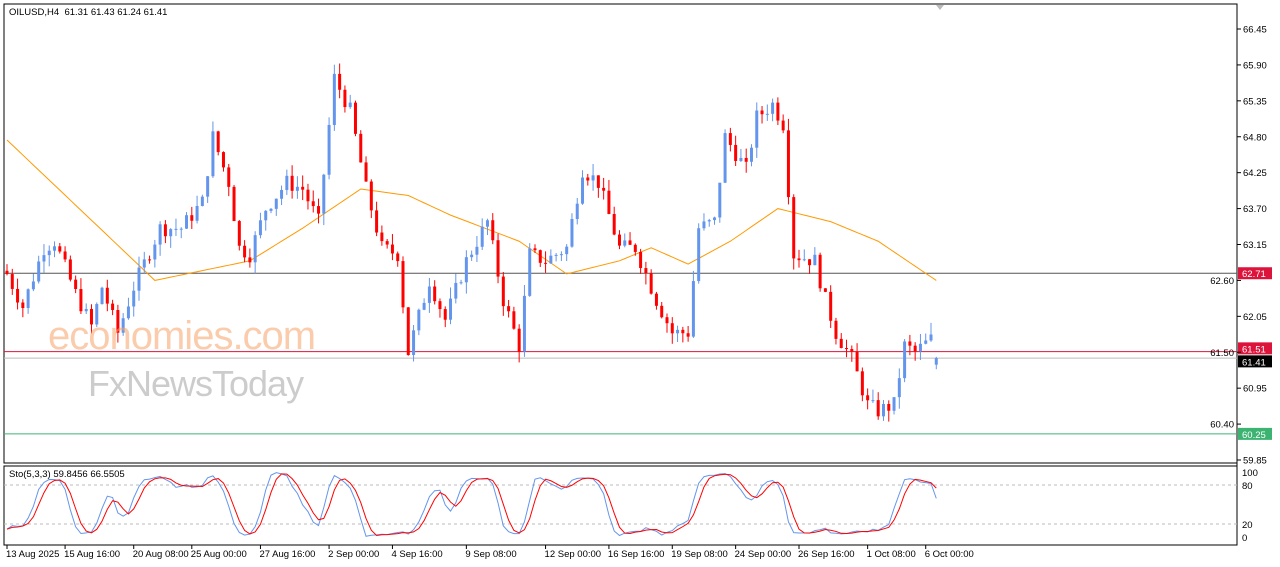 The width and height of the screenshot is (1280, 567). I want to click on x-tick-label: 19 Sep 08:00, so click(699, 554).